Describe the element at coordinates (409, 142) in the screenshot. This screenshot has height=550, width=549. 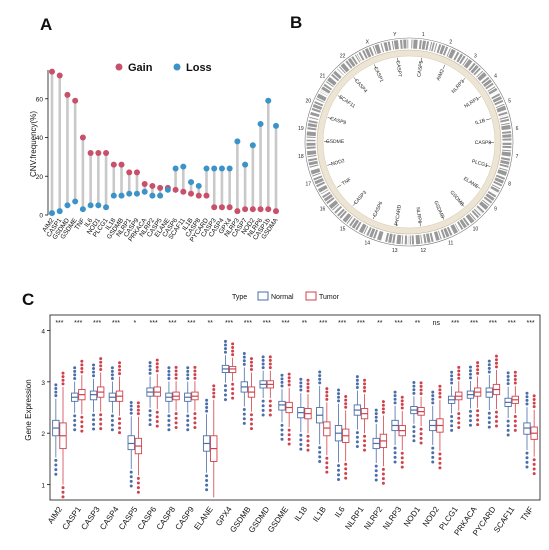
I see `circos-outer-ring` at that location.